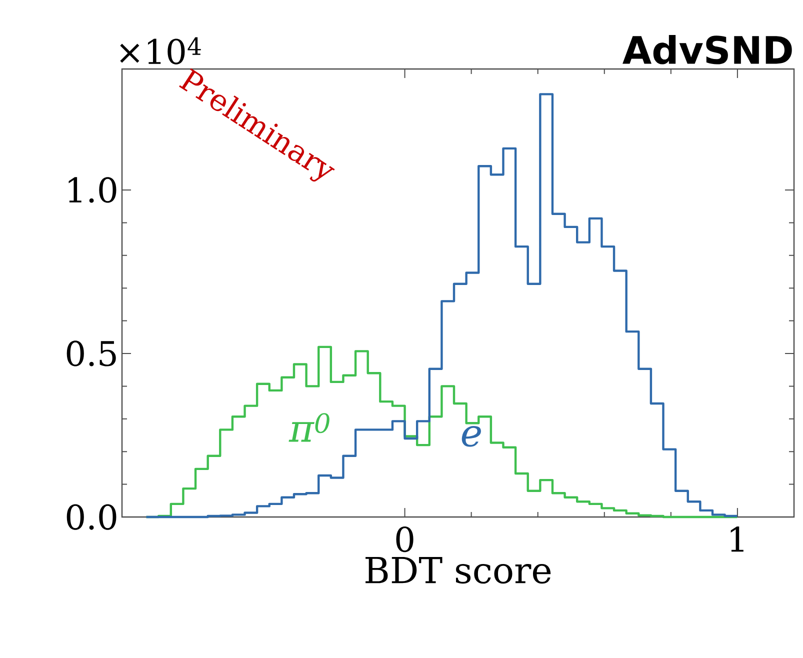 The width and height of the screenshot is (803, 658). I want to click on y-tick-label: 0.0, so click(91, 517).